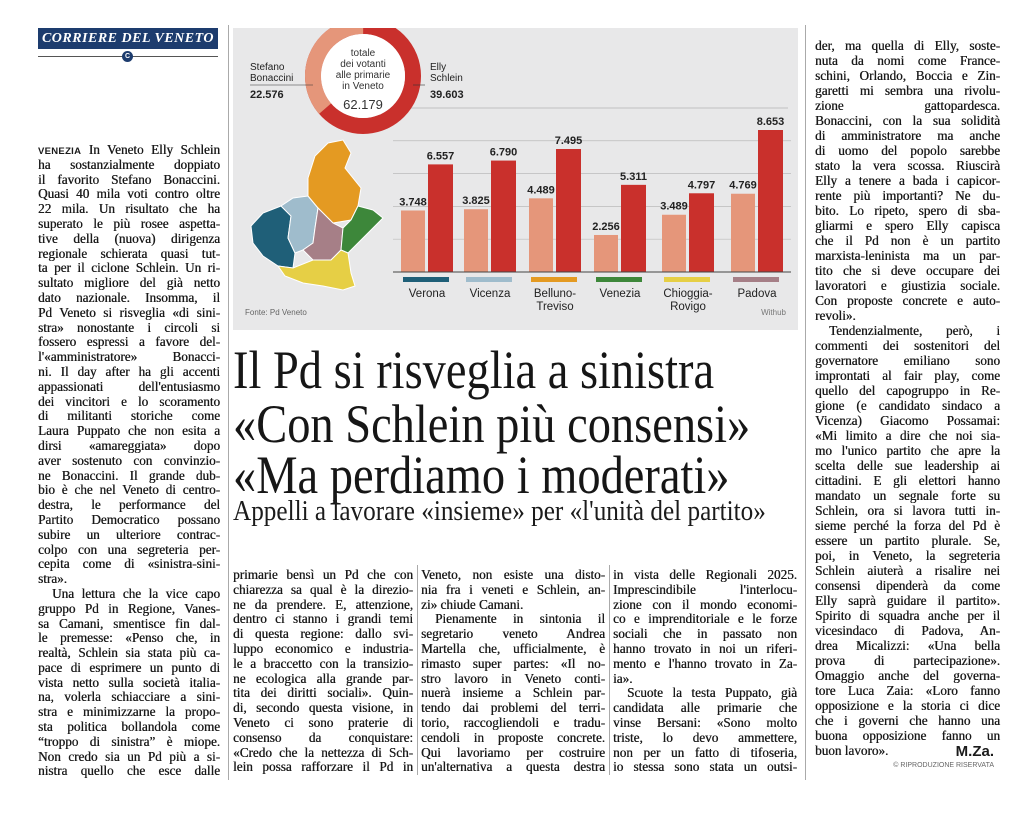 The width and height of the screenshot is (1024, 825). I want to click on text-line: quello del capogruppo in Re-, so click(907, 390).